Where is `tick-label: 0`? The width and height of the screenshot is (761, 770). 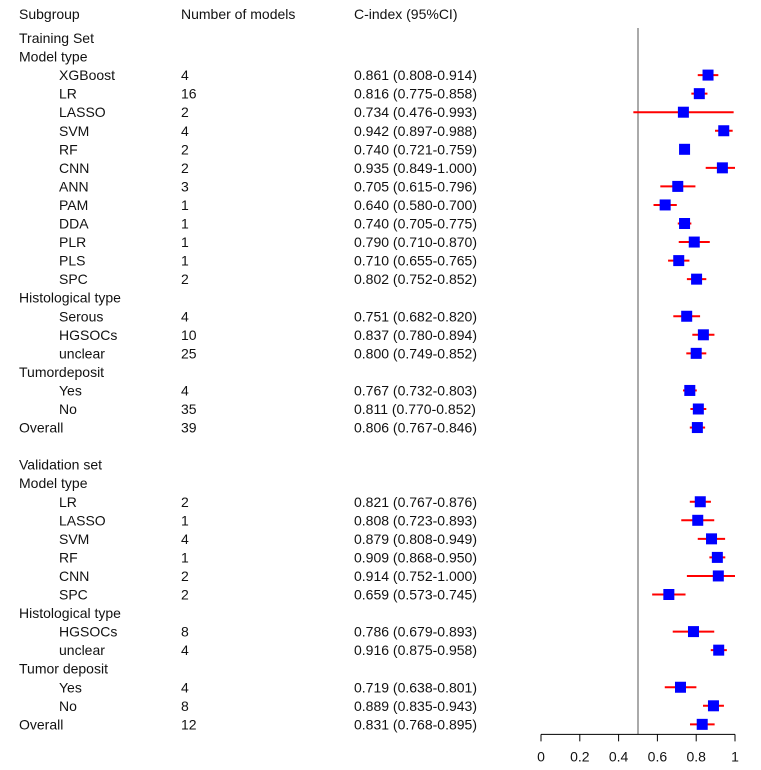 tick-label: 0 is located at coordinates (541, 756).